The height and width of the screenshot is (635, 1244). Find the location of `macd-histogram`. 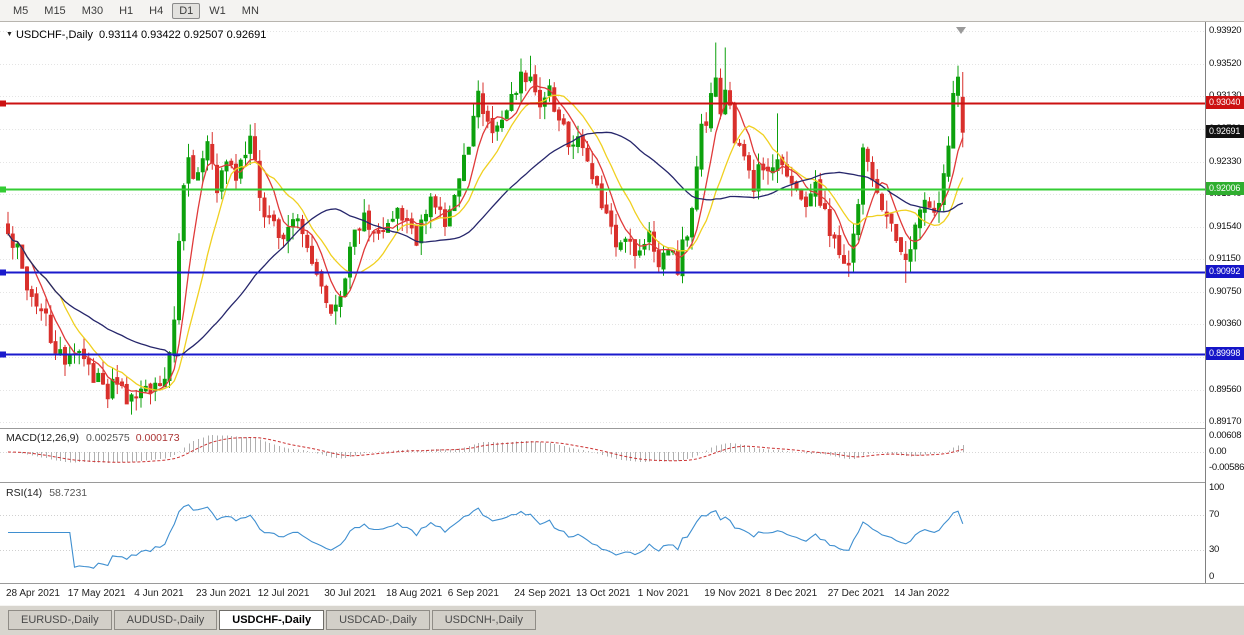

macd-histogram is located at coordinates (488, 449).